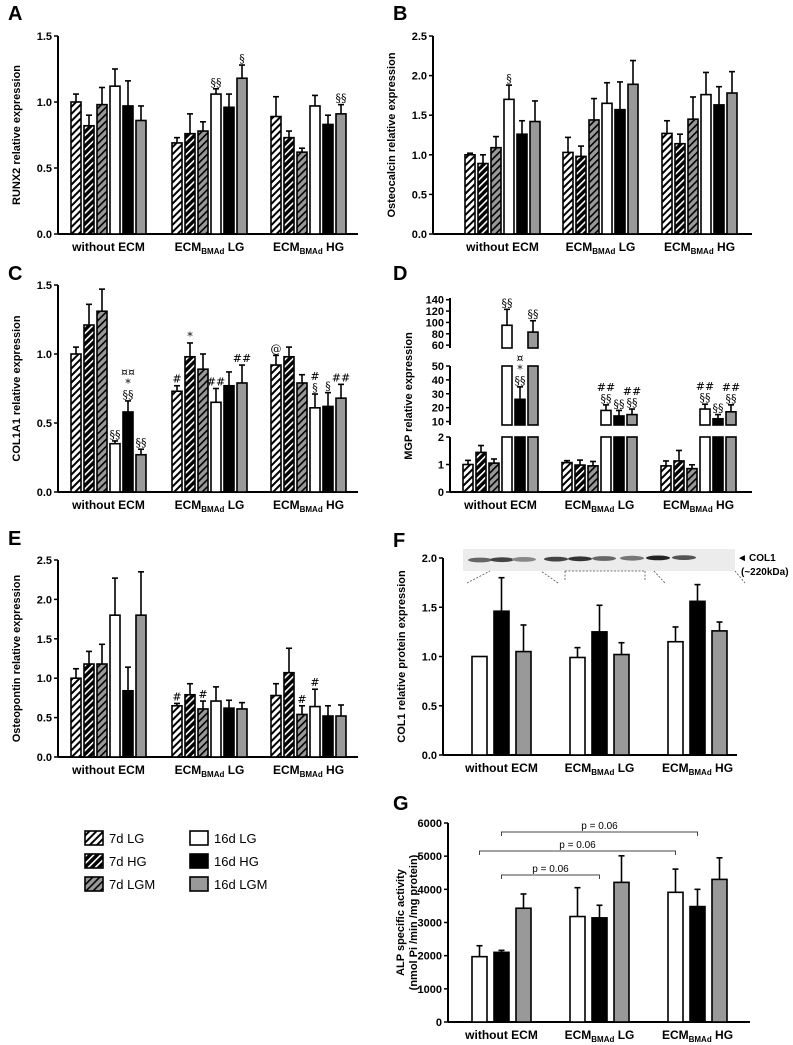  Describe the element at coordinates (438, 409) in the screenshot. I see `y-tick-label: 20` at that location.